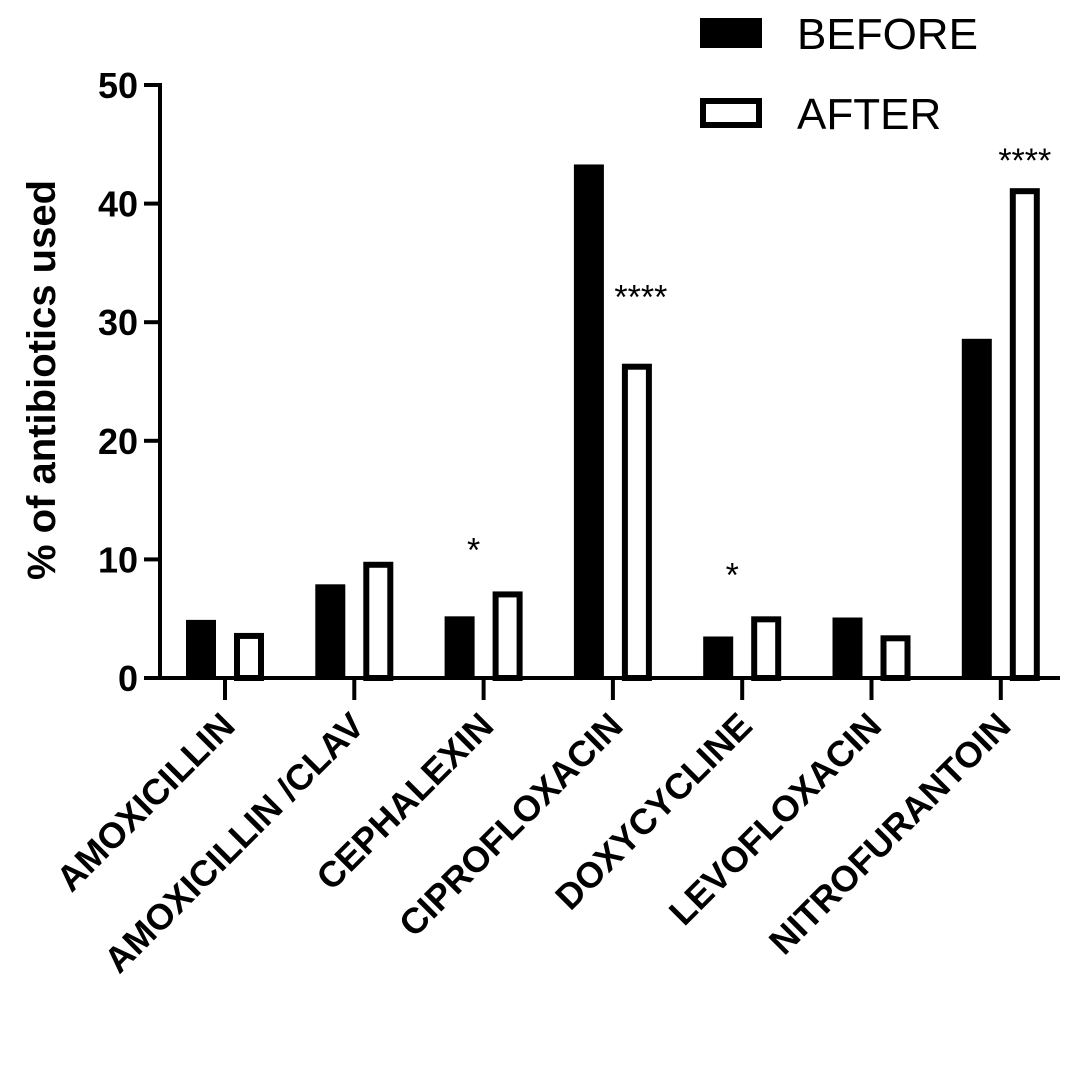 The height and width of the screenshot is (1072, 1075). What do you see at coordinates (511, 825) in the screenshot?
I see `x-tick-label: CIPROFLOXACIN` at bounding box center [511, 825].